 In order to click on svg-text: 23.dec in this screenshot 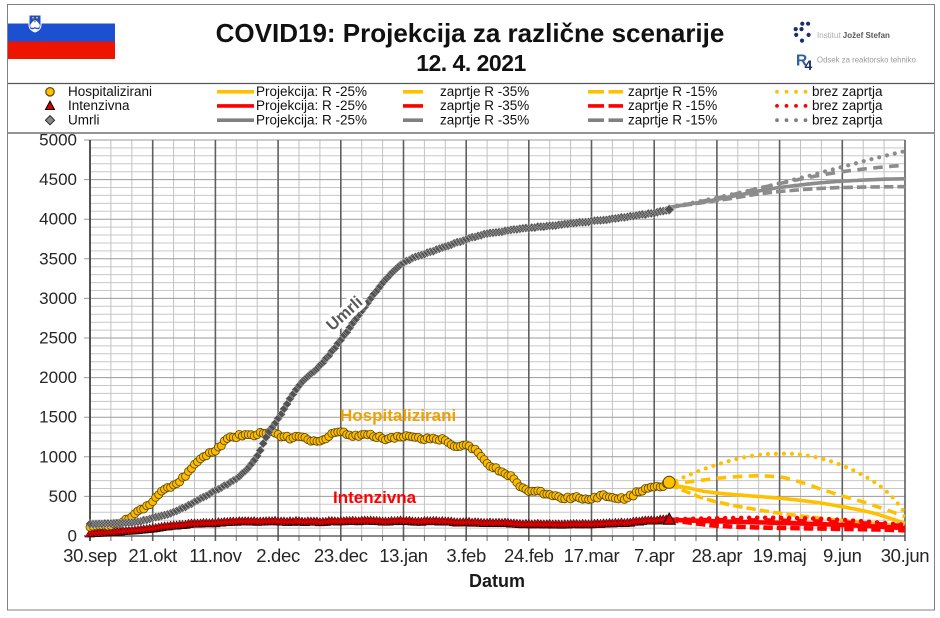, I will do `click(341, 555)`.